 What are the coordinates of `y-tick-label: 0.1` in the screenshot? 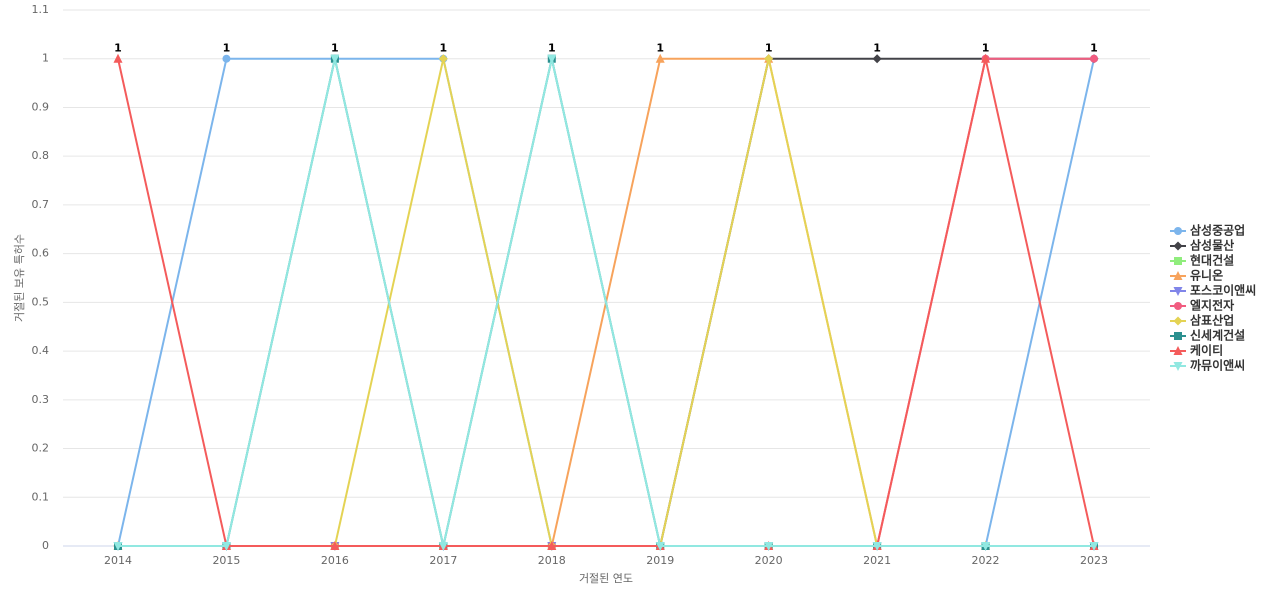 It's located at (41, 496).